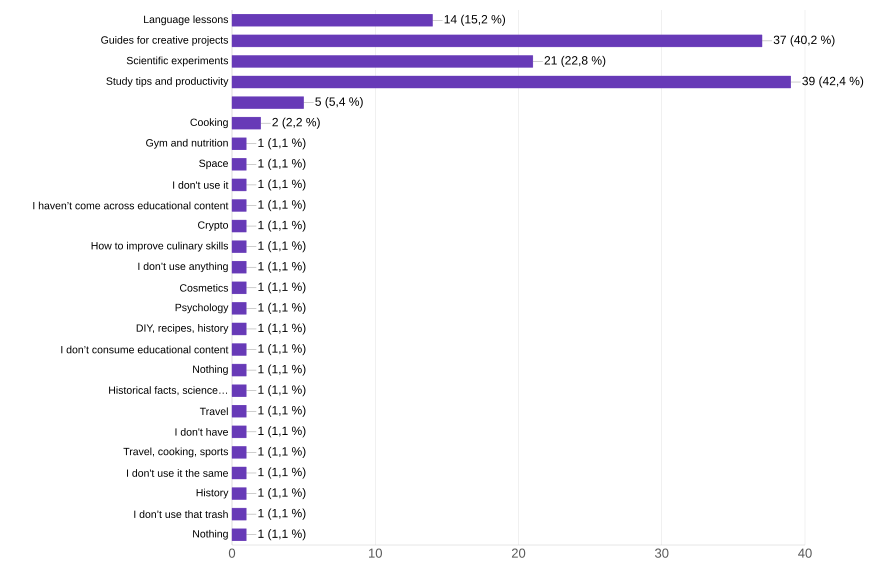 This screenshot has width=892, height=574. I want to click on y-tick-label: Psychology, so click(202, 308).